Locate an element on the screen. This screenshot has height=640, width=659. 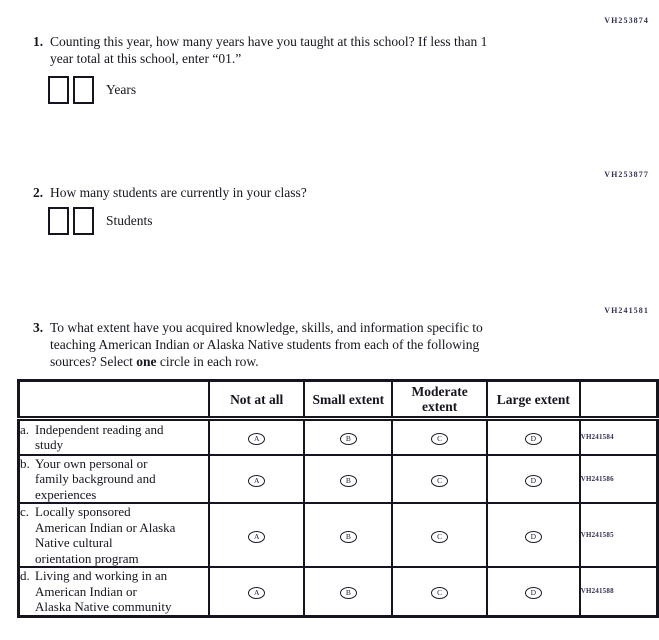
question-text-bold-word: one is located at coordinates (146, 361).